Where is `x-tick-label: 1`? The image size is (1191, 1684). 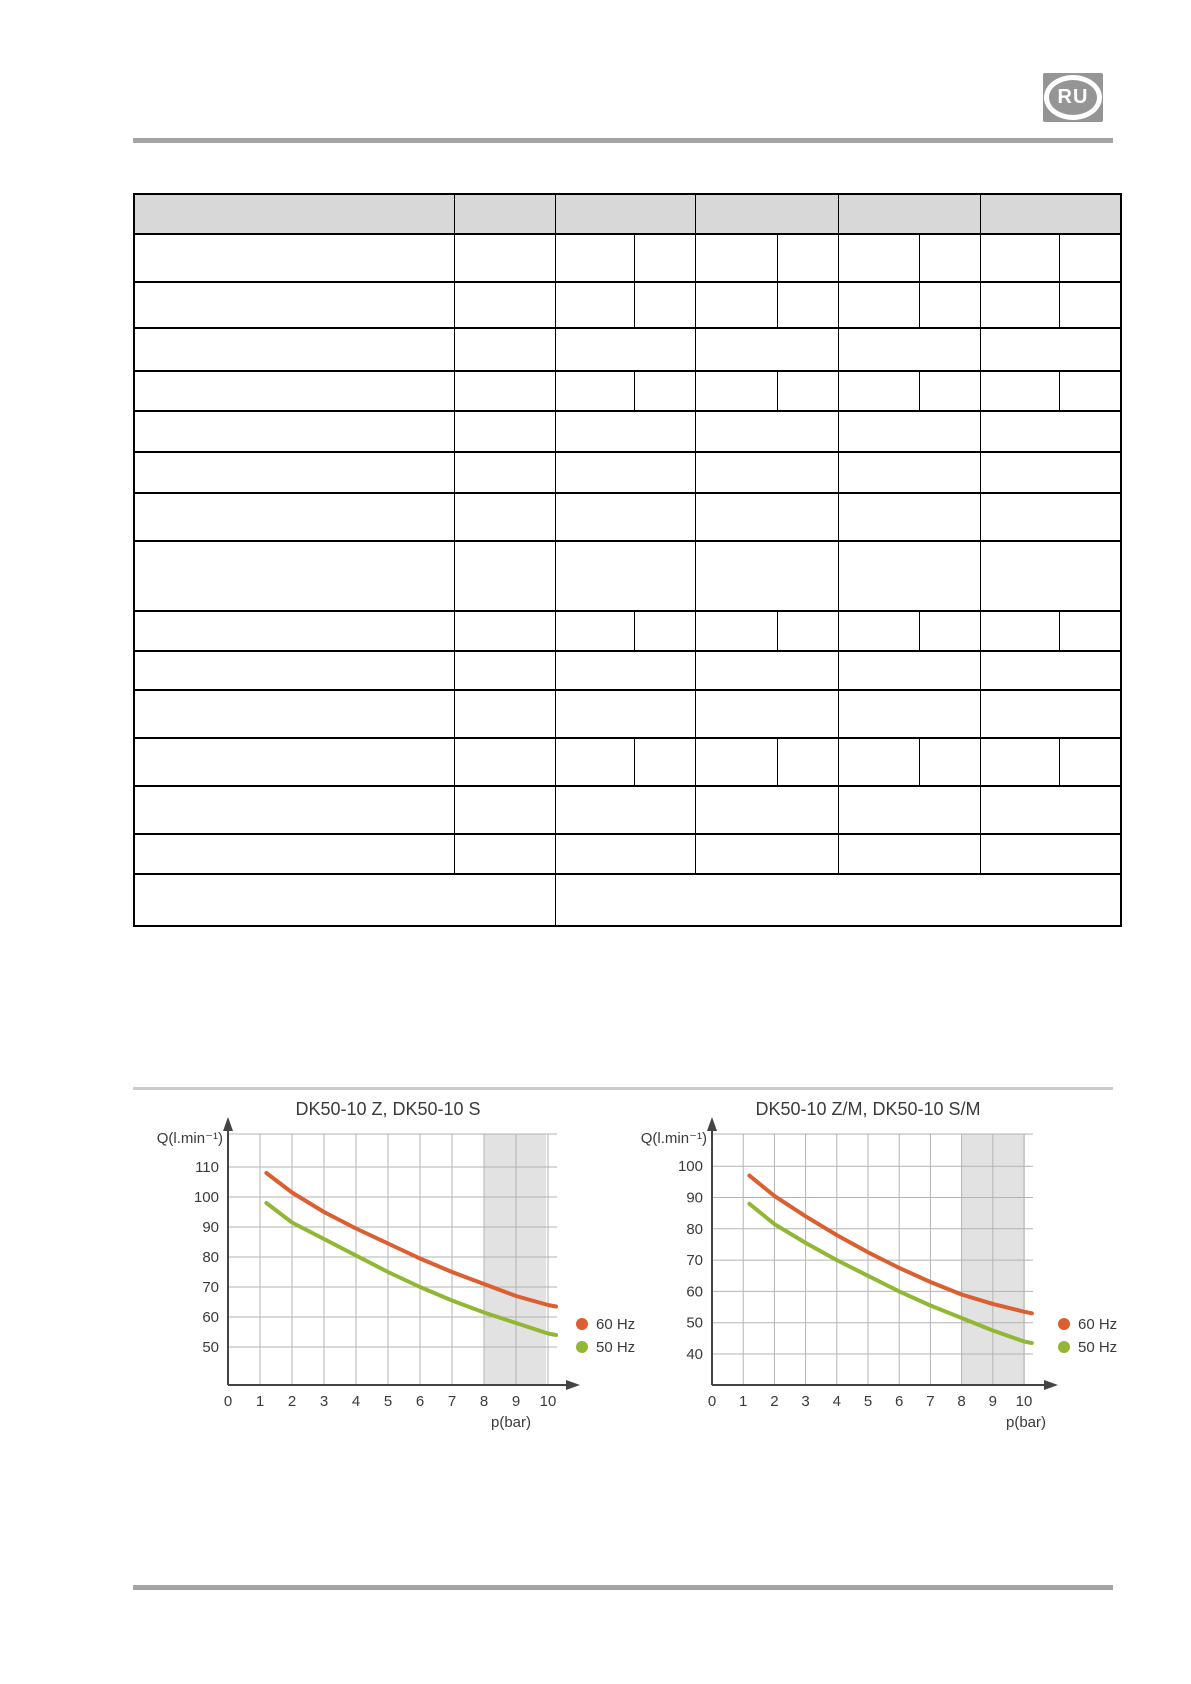
x-tick-label: 1 is located at coordinates (743, 1401).